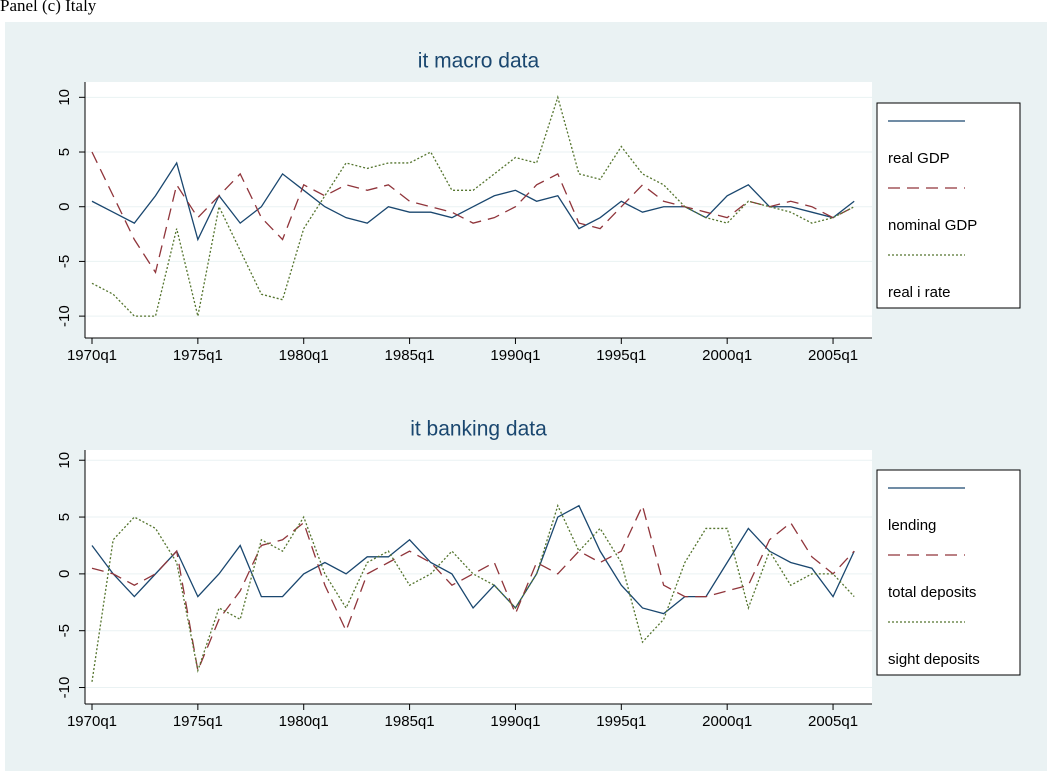  Describe the element at coordinates (934, 659) in the screenshot. I see `legend-label: sight deposits` at that location.